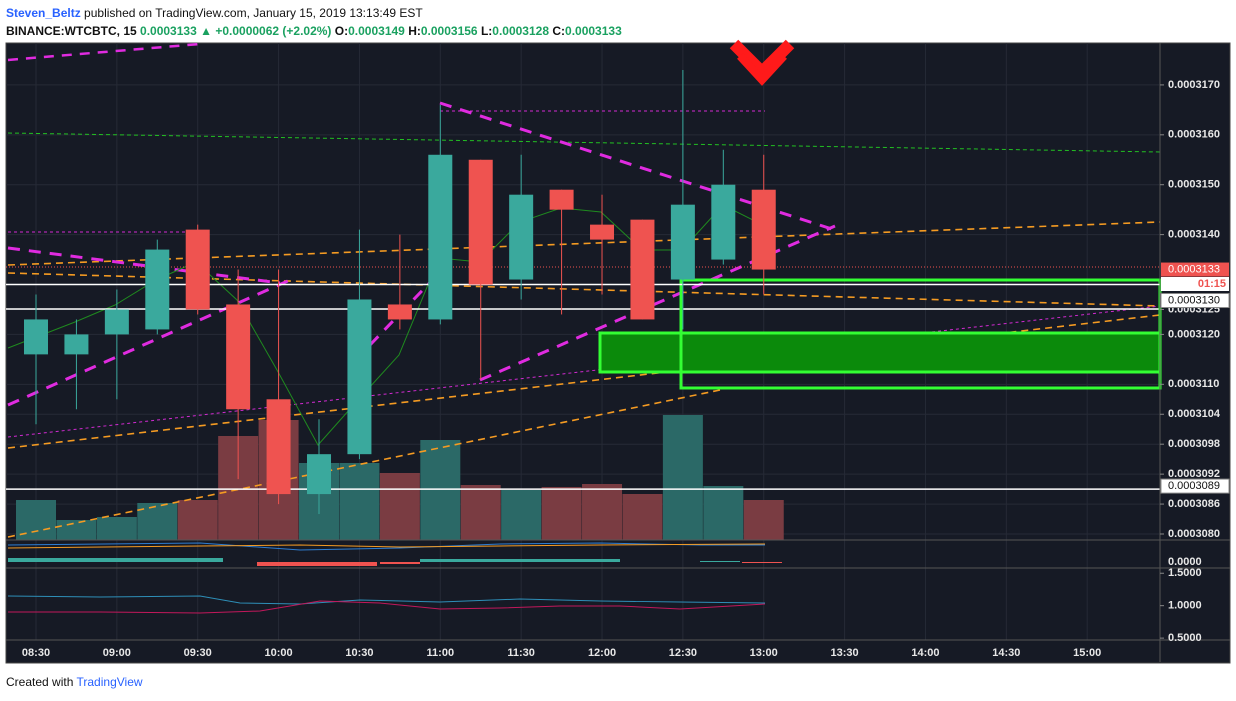 This screenshot has height=701, width=1236. What do you see at coordinates (1194, 334) in the screenshot?
I see `y-tick-label: 0.0003120` at bounding box center [1194, 334].